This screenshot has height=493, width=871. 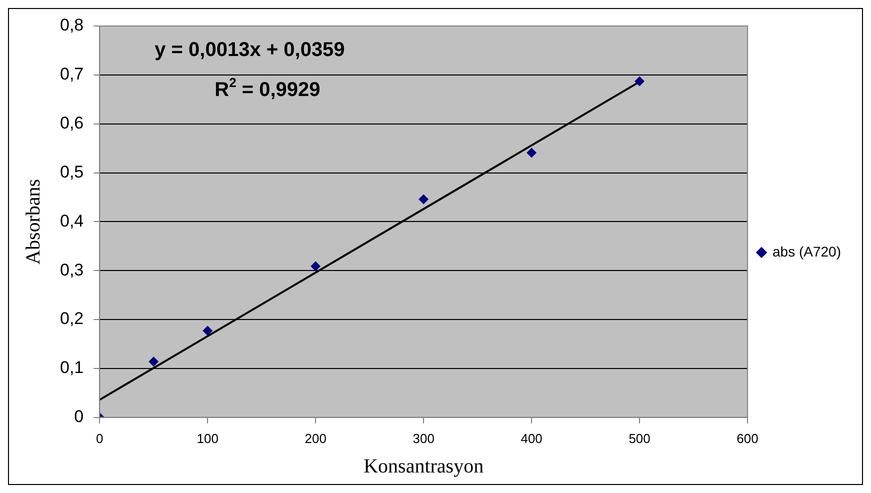 What do you see at coordinates (72, 220) in the screenshot?
I see `y-tick-label: 0,4` at bounding box center [72, 220].